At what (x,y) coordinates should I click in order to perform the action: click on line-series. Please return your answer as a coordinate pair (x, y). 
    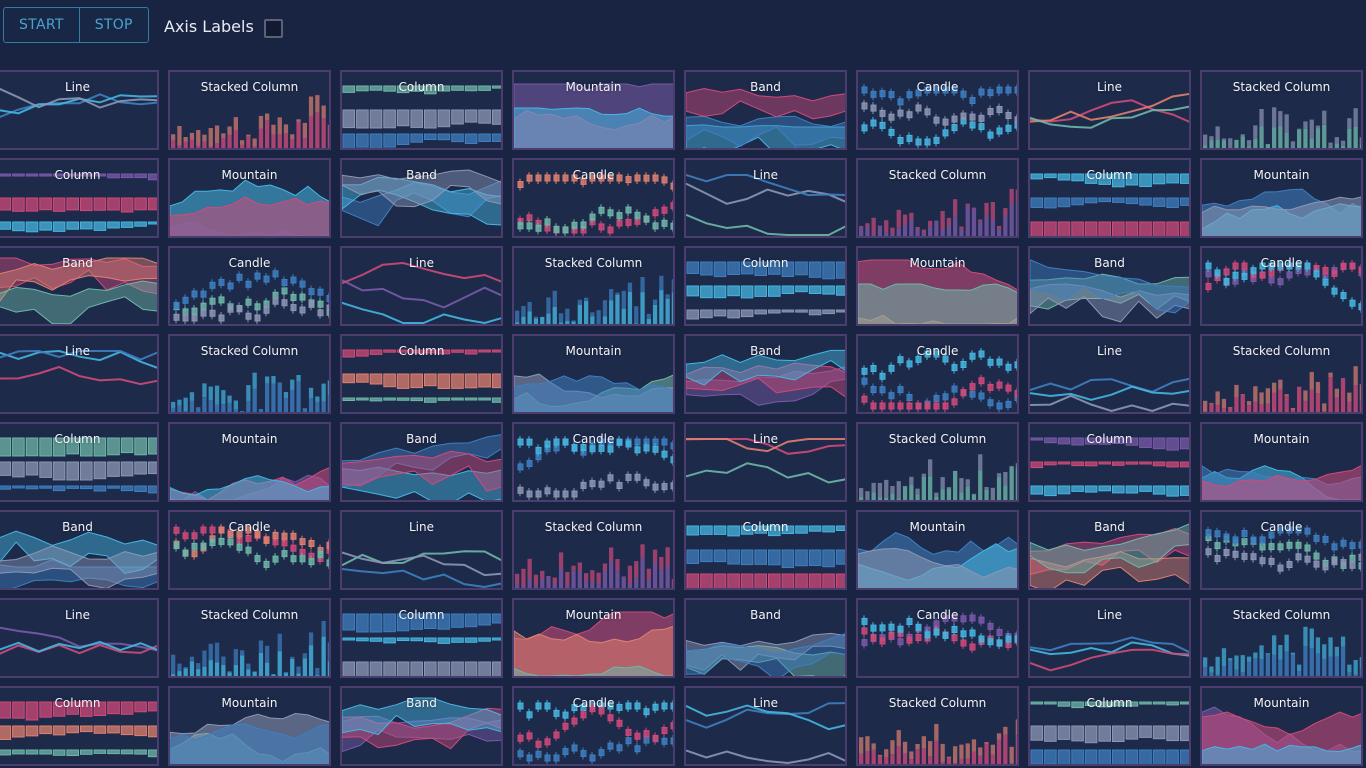
    Looking at the image, I should click on (78, 646).